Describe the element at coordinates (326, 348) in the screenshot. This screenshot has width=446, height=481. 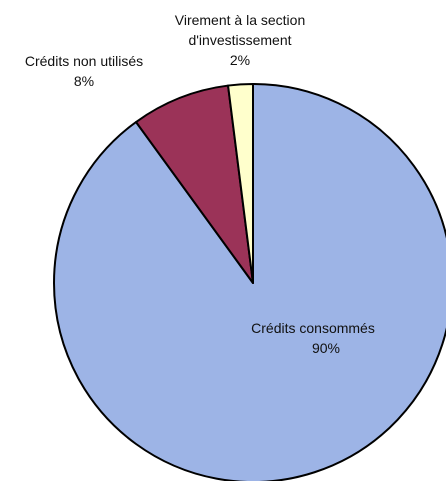
I see `slice-value-credits-consommes: 90%` at that location.